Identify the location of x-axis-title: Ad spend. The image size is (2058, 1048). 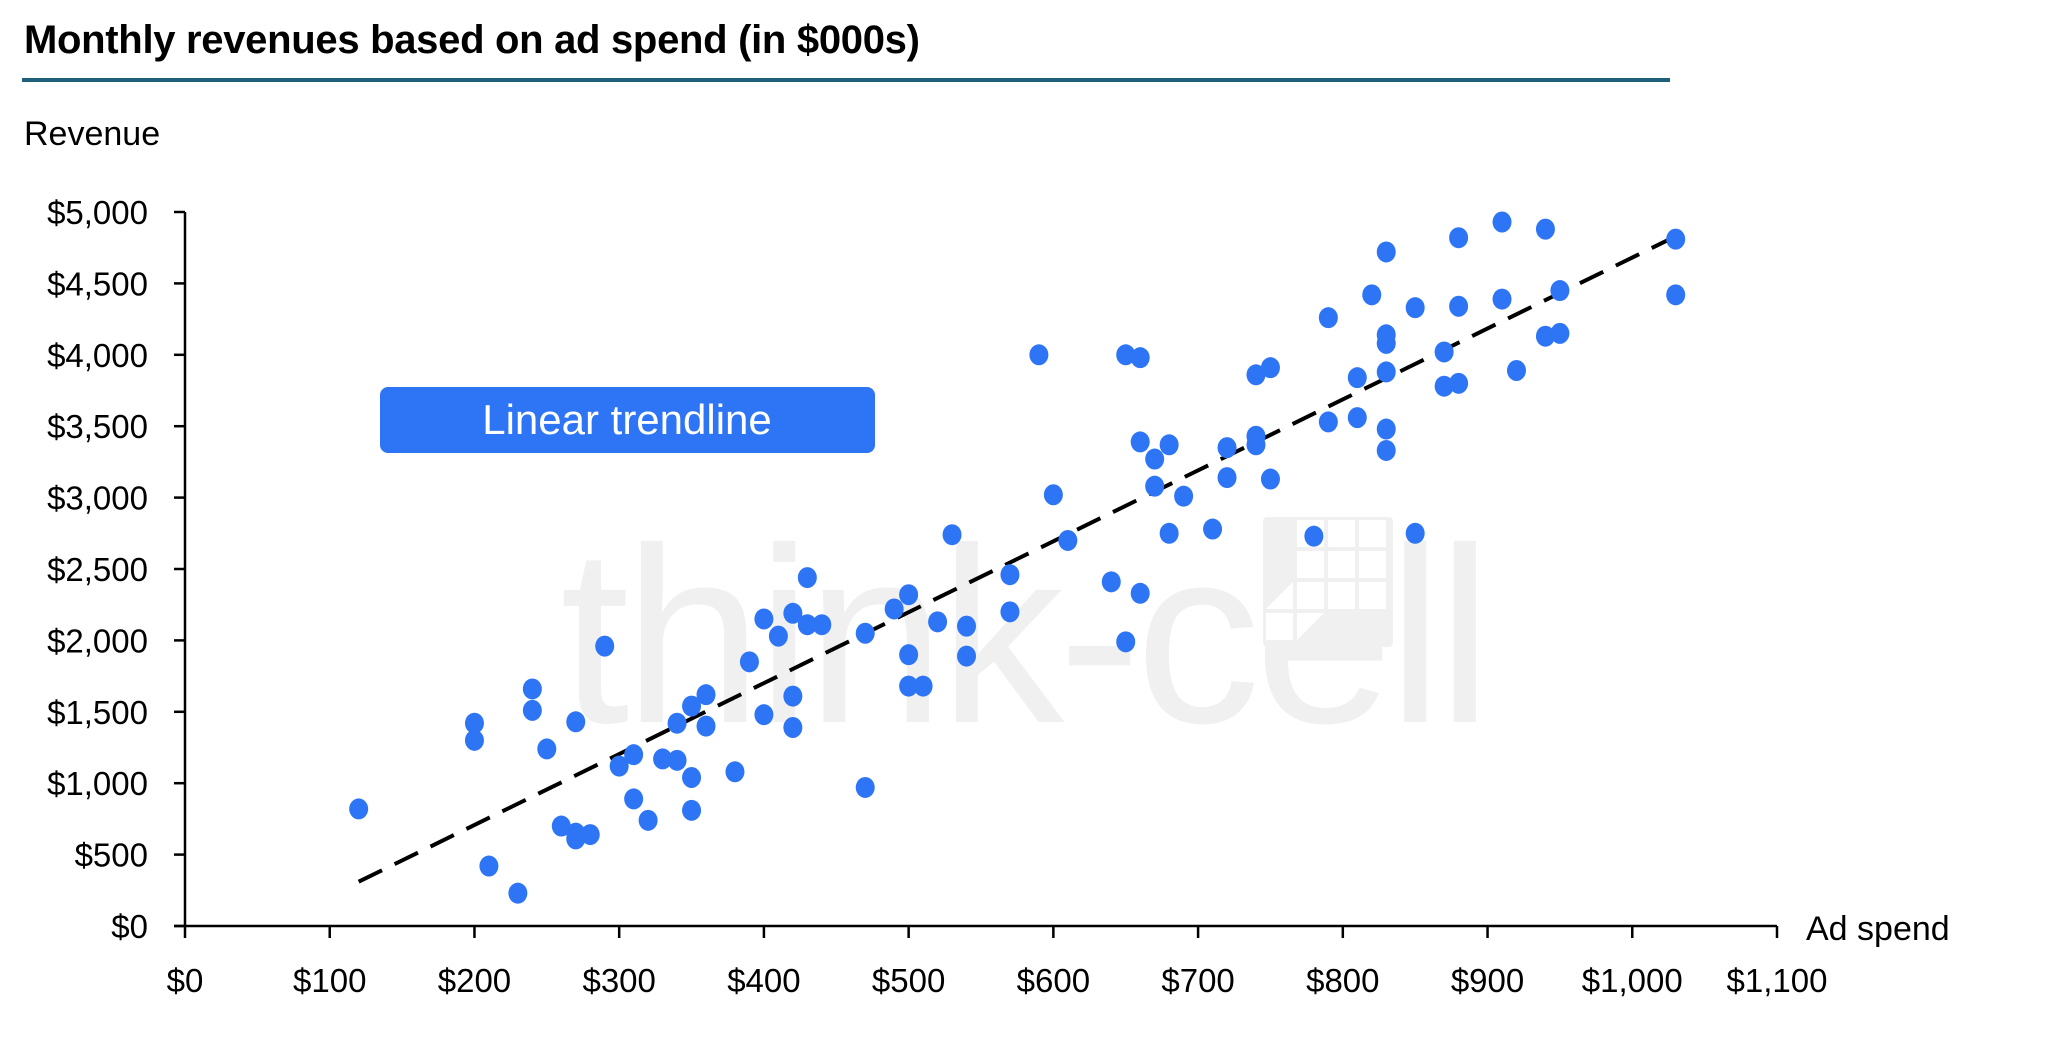
(1878, 929).